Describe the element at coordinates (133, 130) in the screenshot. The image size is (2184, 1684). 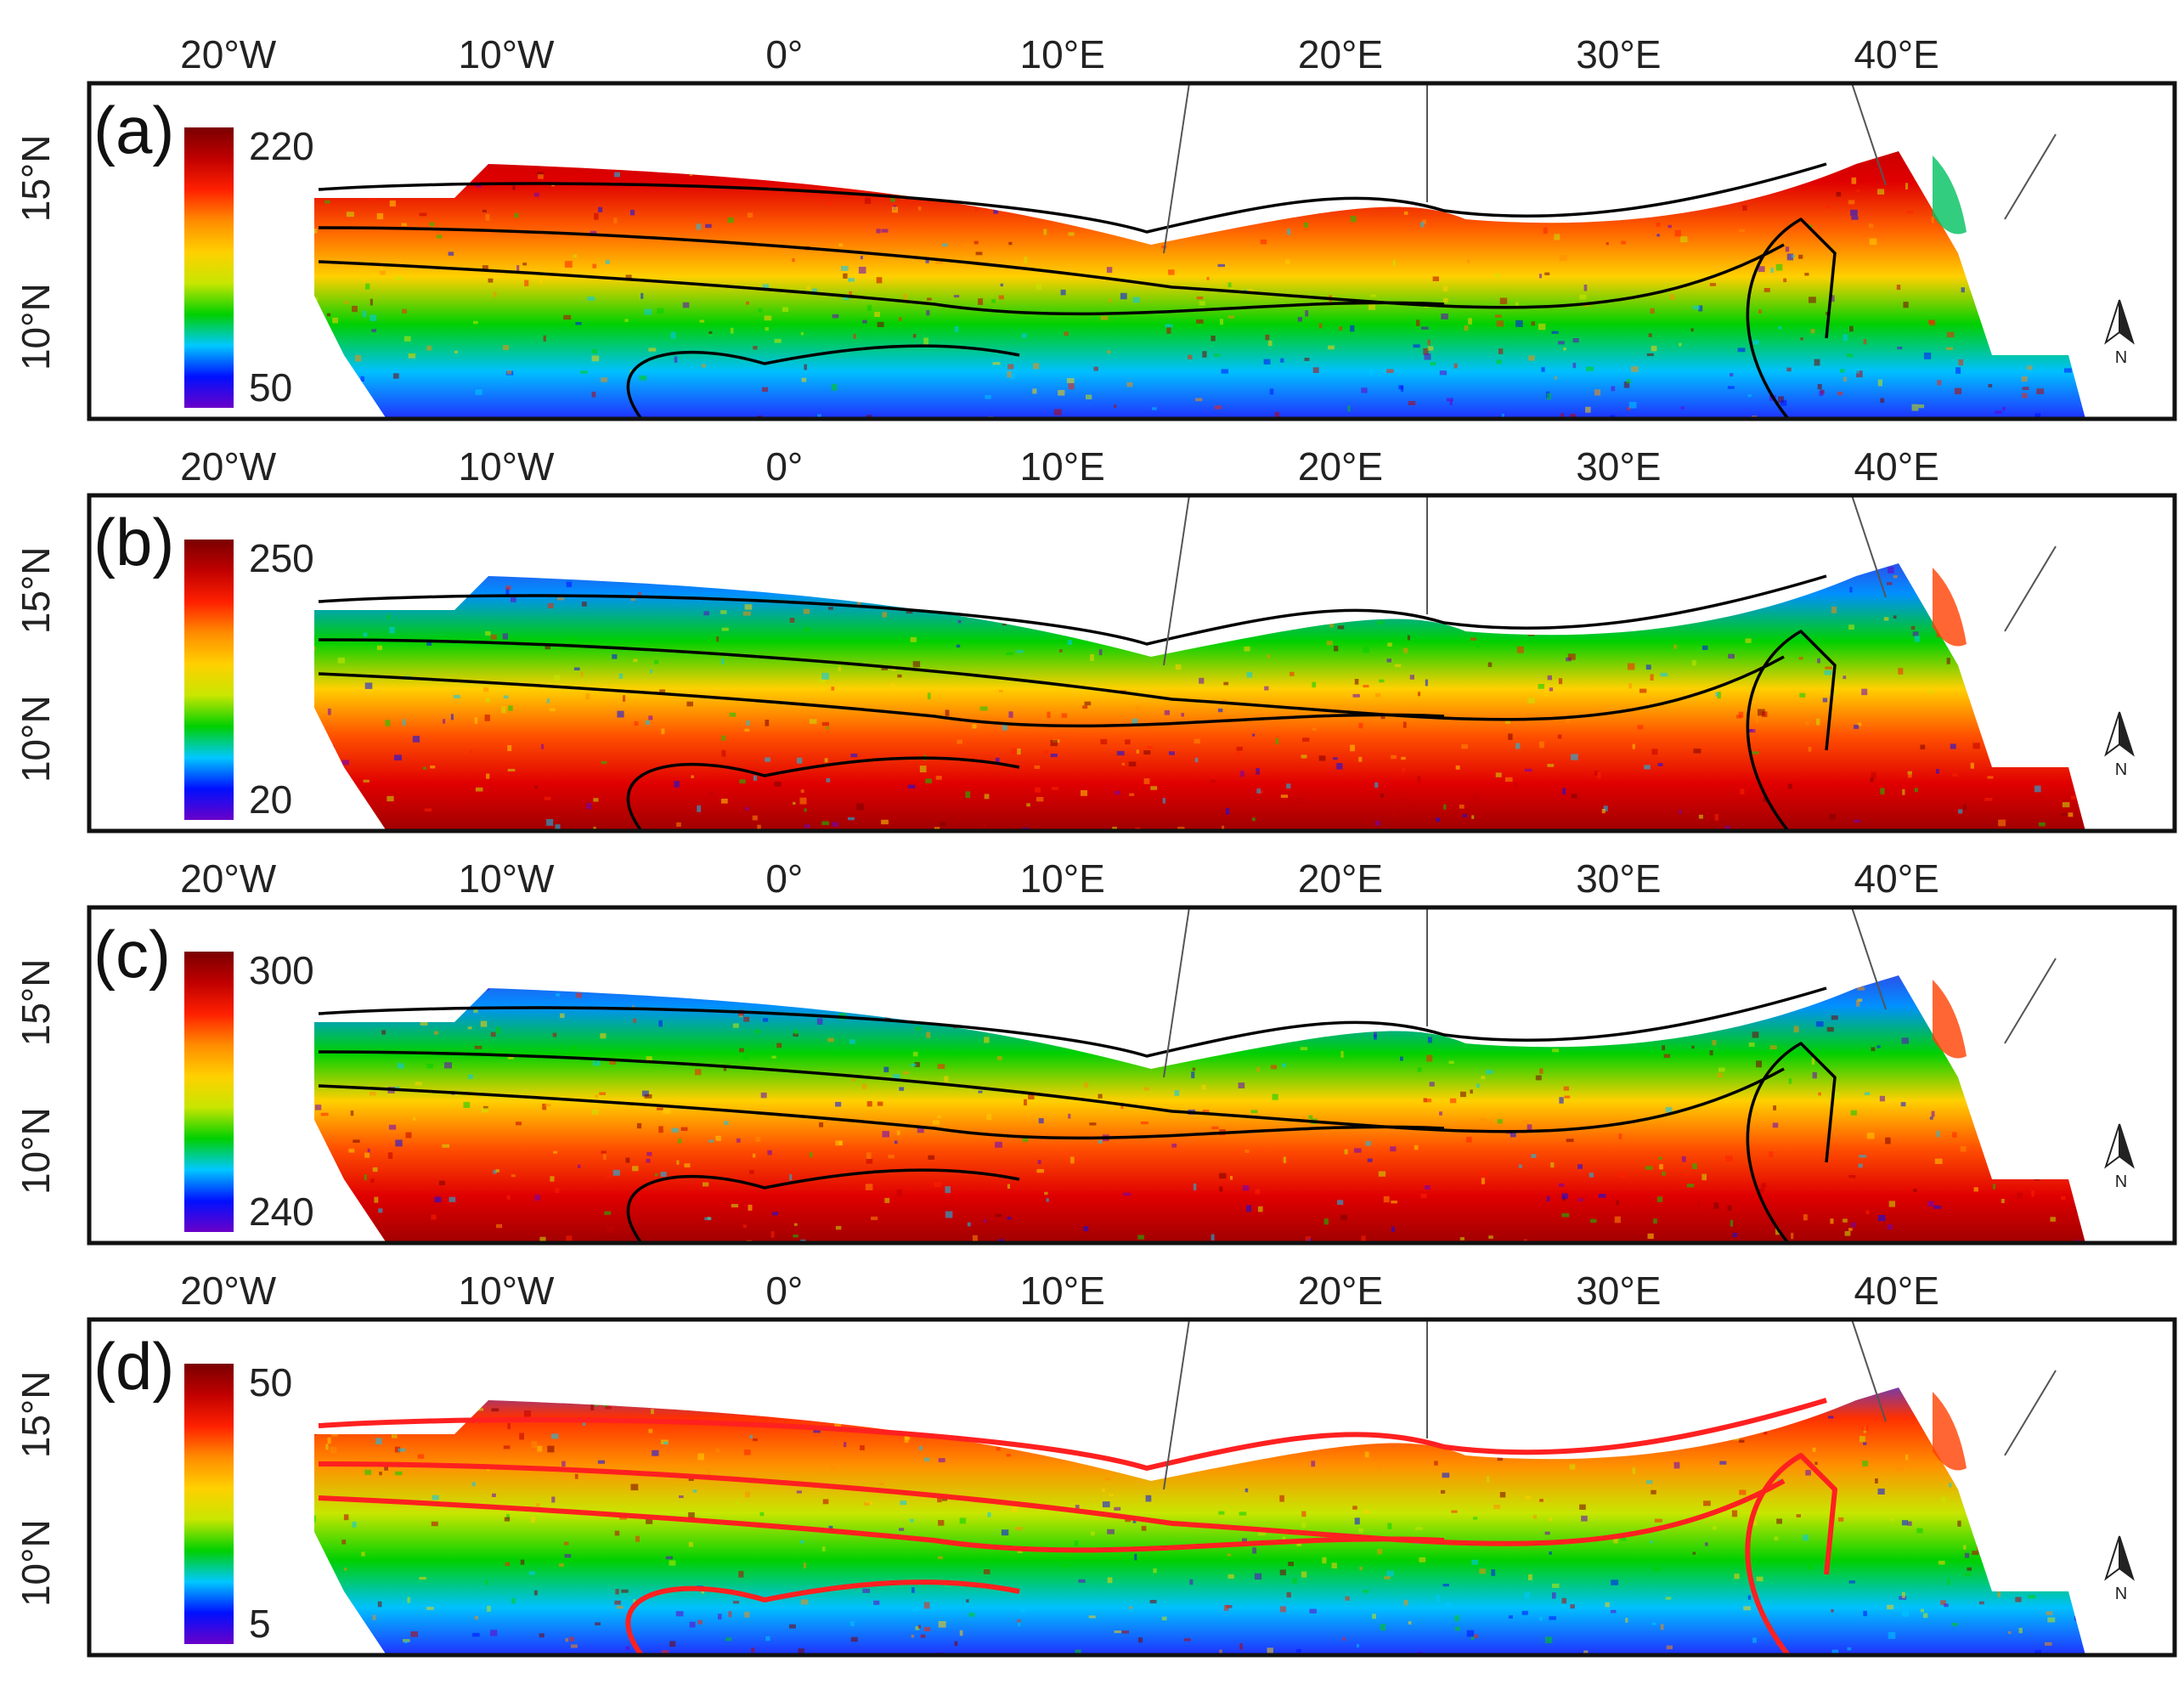
I see `panel-label: (a)` at that location.